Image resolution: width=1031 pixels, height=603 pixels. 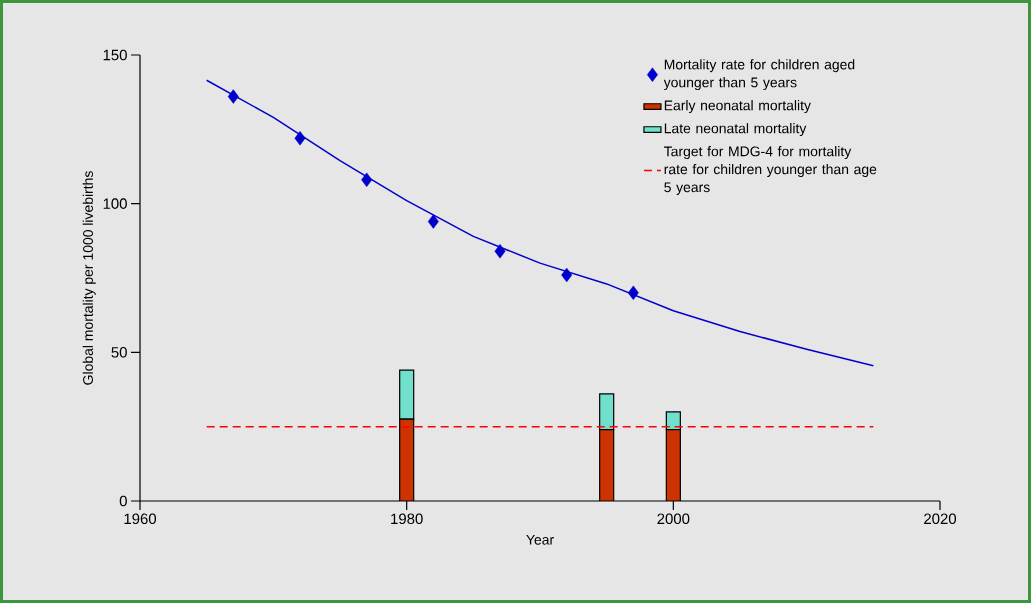 What do you see at coordinates (140, 519) in the screenshot?
I see `x-tick-label: 1960` at bounding box center [140, 519].